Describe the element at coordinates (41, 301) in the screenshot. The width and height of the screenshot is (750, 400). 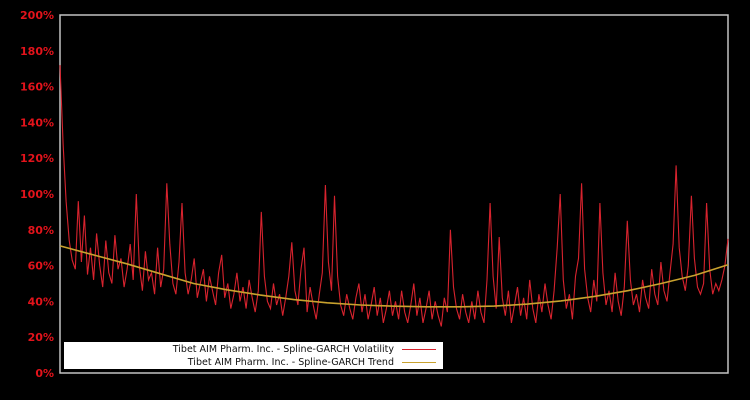
I see `y-axis-tick-label: 40%` at that location.